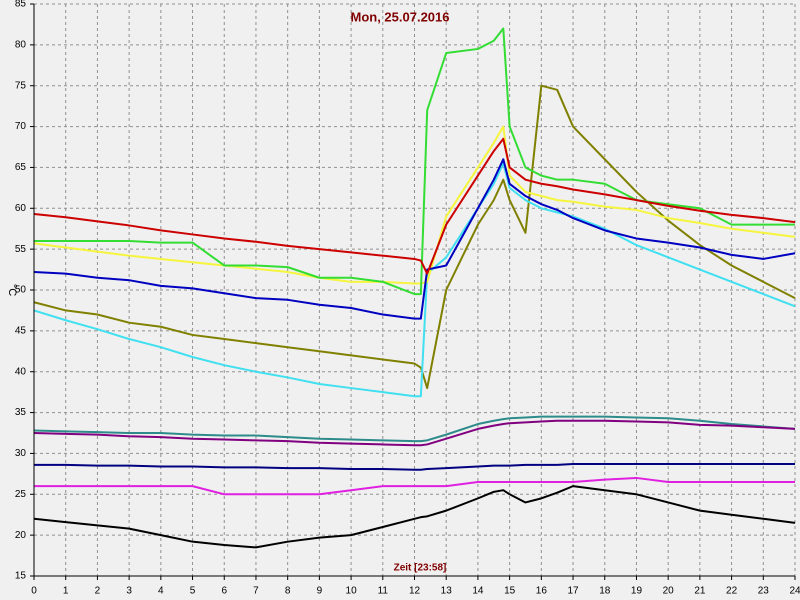 This screenshot has width=800, height=600. Describe the element at coordinates (98, 591) in the screenshot. I see `x-tick-label: 2` at that location.